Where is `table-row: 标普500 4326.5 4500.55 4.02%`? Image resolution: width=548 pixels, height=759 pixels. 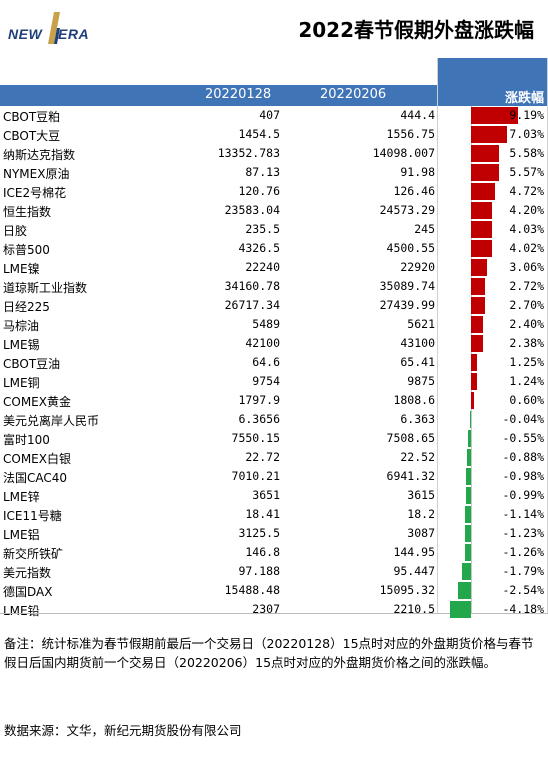
table-row: 标普500 4326.5 4500.55 4.02% is located at coordinates (274, 248).